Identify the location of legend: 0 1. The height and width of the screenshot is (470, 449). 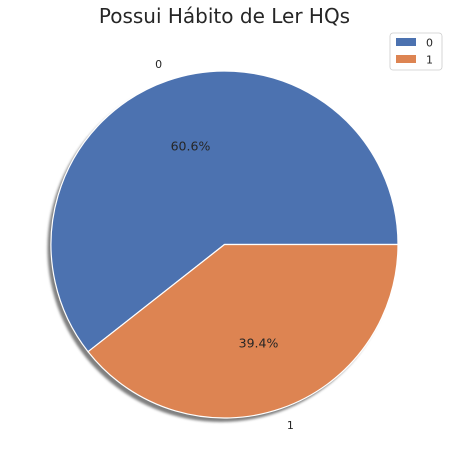
(416, 51).